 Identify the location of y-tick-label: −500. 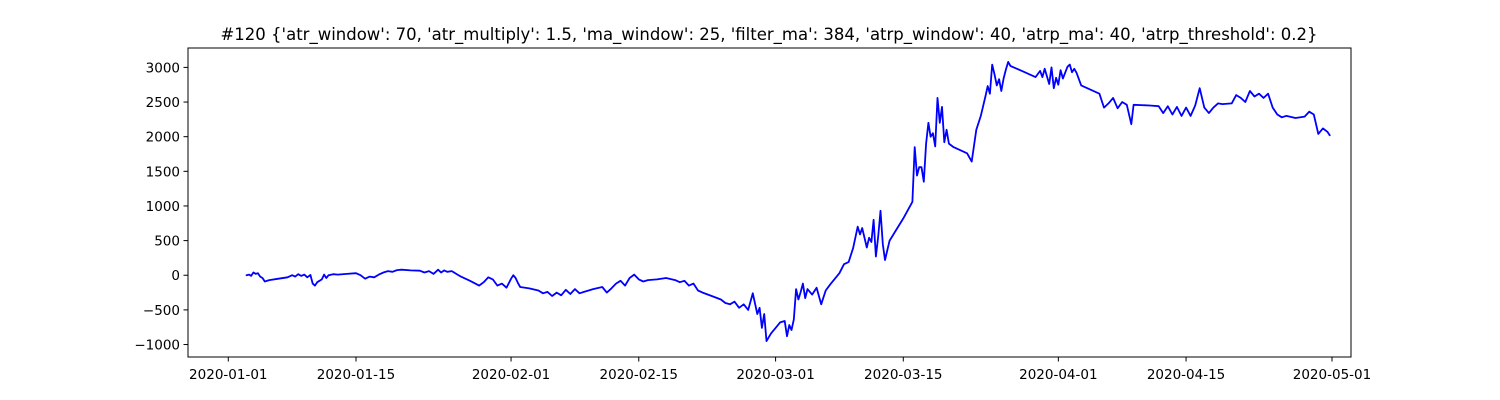
(161, 311).